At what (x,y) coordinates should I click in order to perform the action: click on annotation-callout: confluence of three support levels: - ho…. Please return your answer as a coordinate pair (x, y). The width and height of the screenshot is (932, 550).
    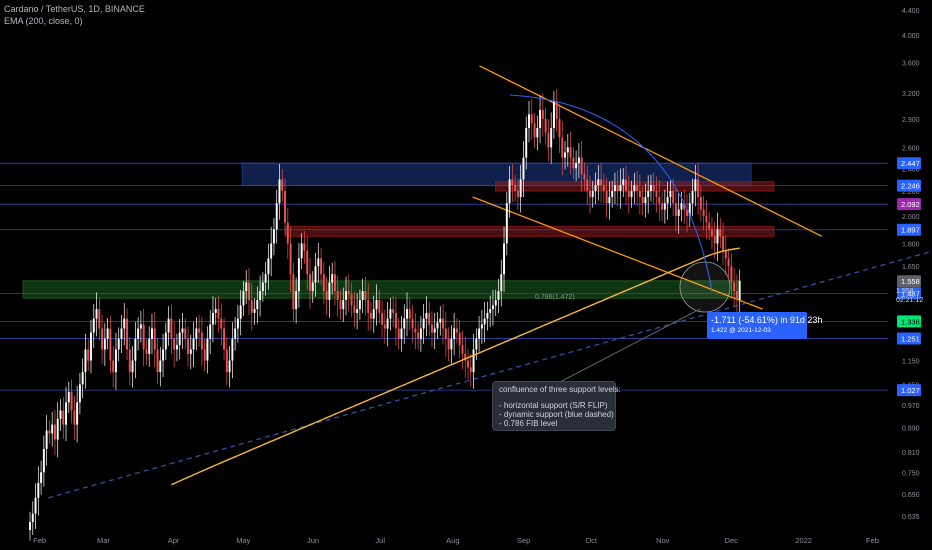
    Looking at the image, I should click on (556, 406).